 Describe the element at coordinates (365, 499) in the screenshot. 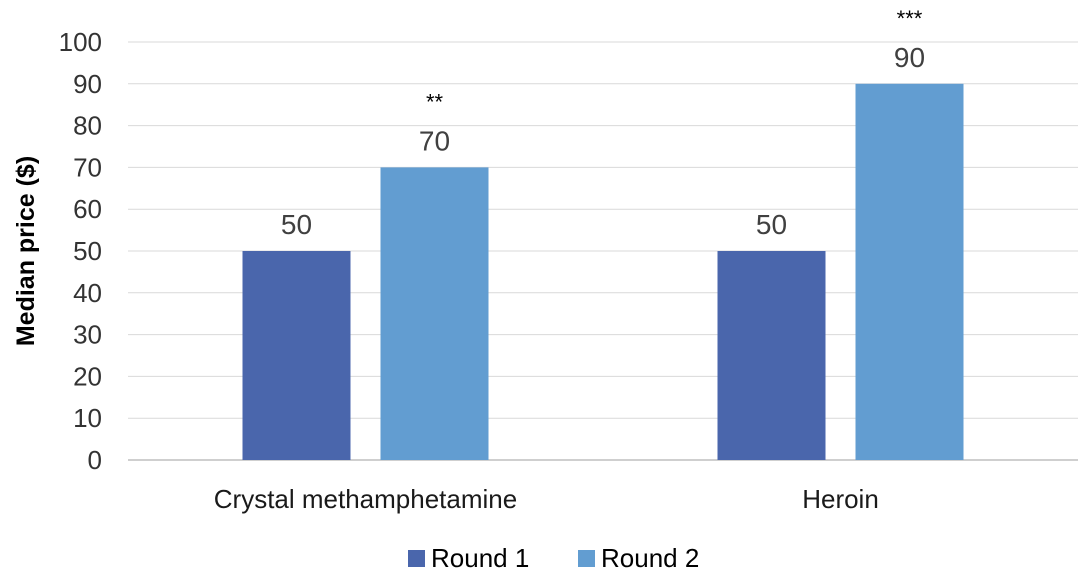

I see `x-category-label: Crystal methamphetamine` at that location.